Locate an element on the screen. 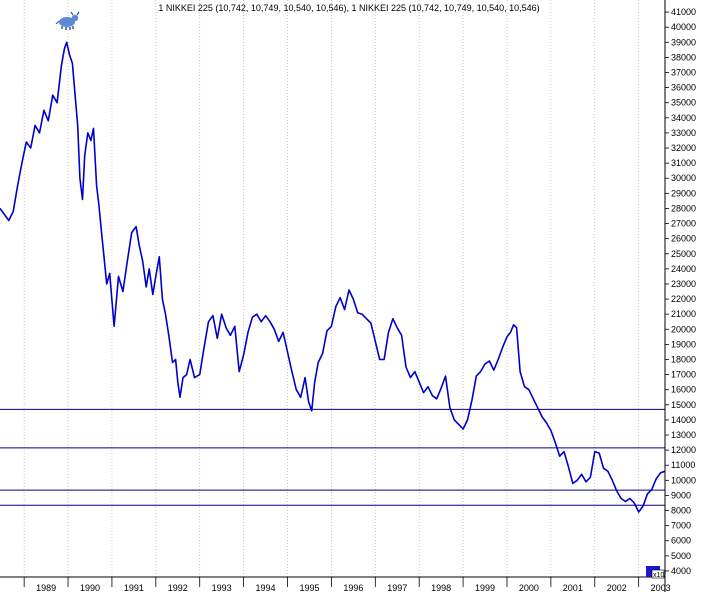 This screenshot has height=592, width=701. y-tick-label: 22000 is located at coordinates (683, 299).